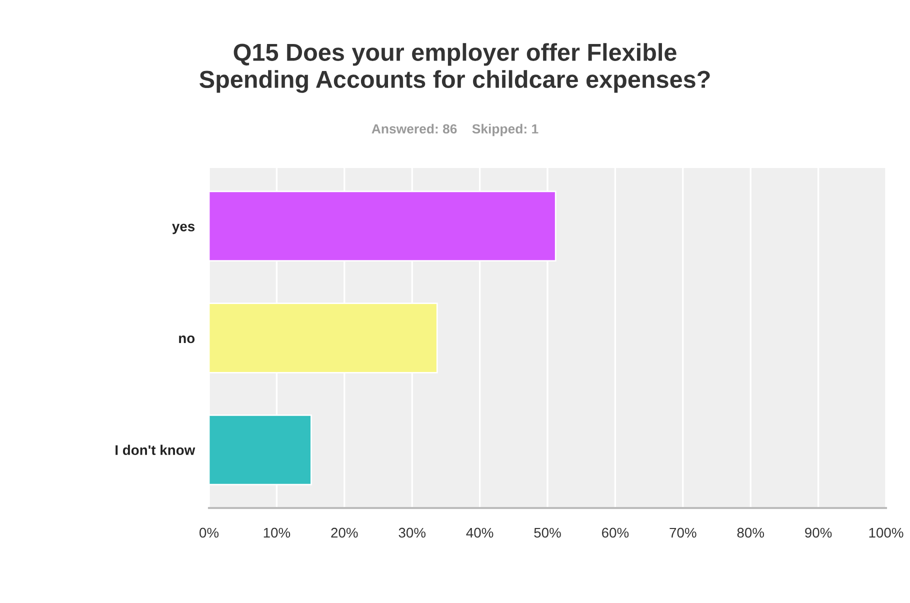  I want to click on x-tick-label: 0%, so click(209, 533).